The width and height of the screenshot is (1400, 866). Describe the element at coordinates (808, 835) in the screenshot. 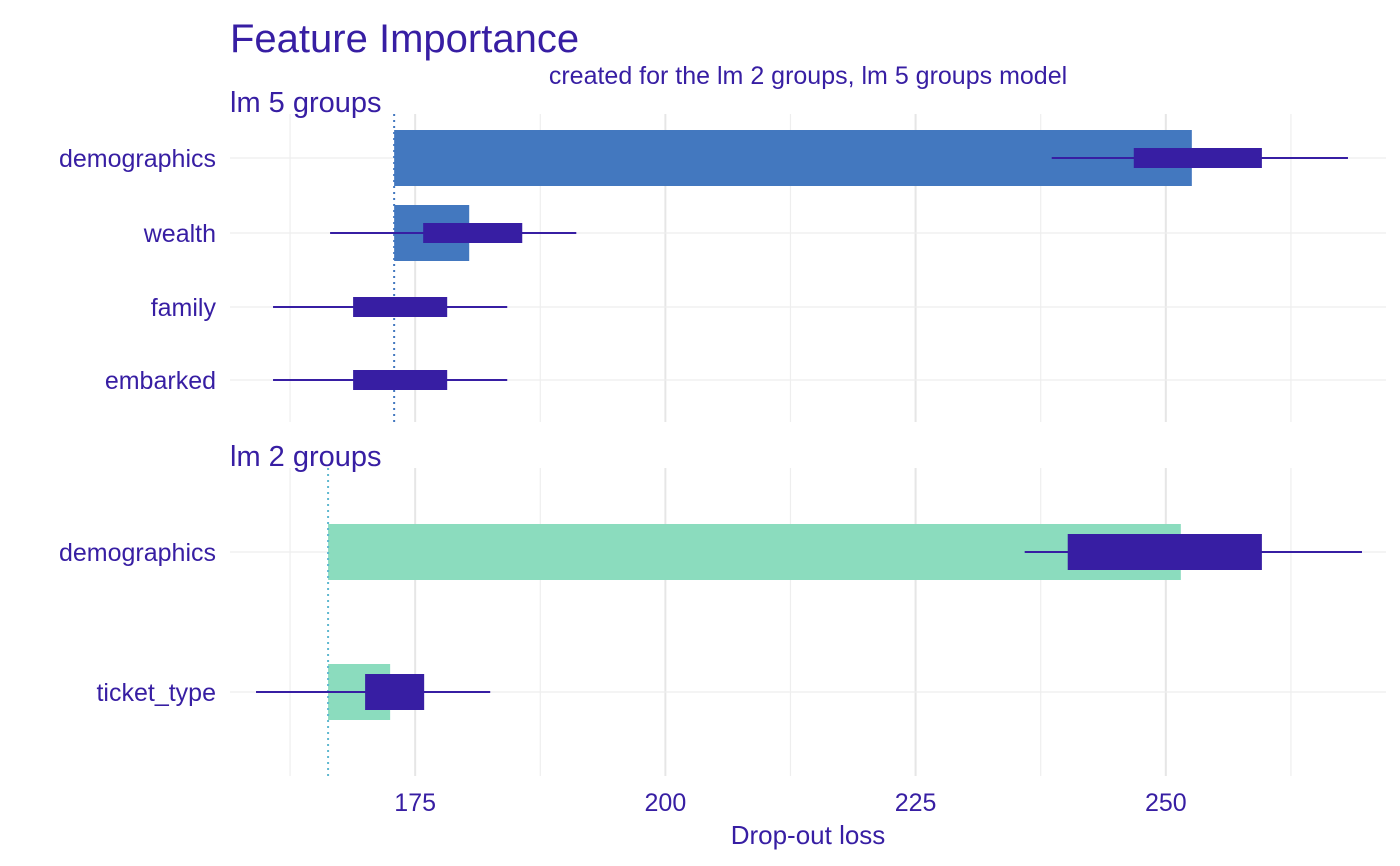

I see `x-axis-label: Drop-out loss` at that location.